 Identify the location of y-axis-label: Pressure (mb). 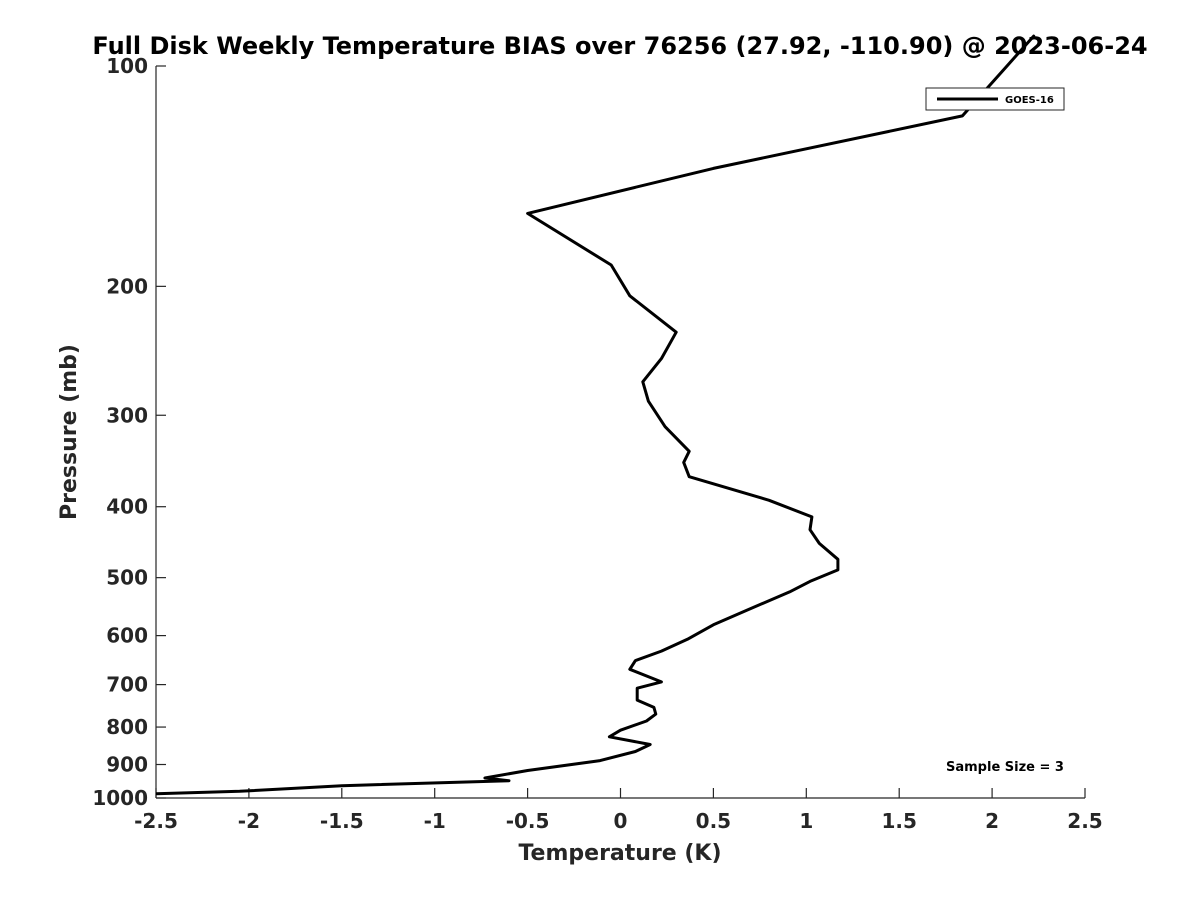
(69, 432).